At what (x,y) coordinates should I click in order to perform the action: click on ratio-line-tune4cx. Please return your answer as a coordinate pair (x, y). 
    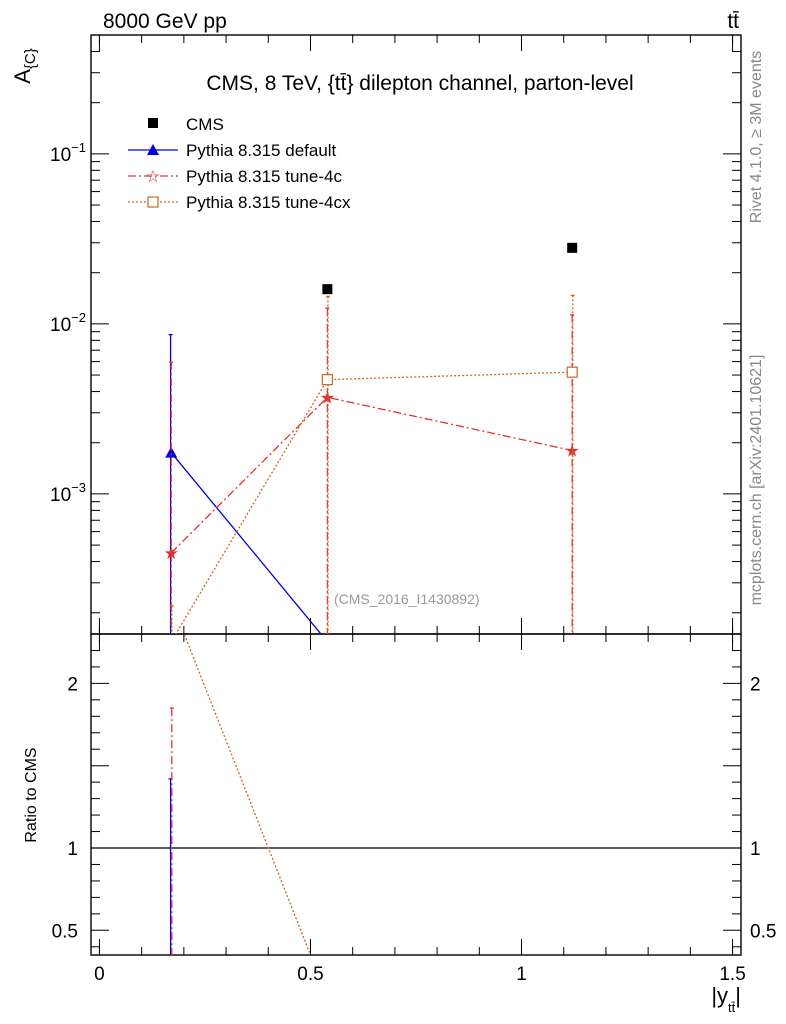
    Looking at the image, I should click on (247, 794).